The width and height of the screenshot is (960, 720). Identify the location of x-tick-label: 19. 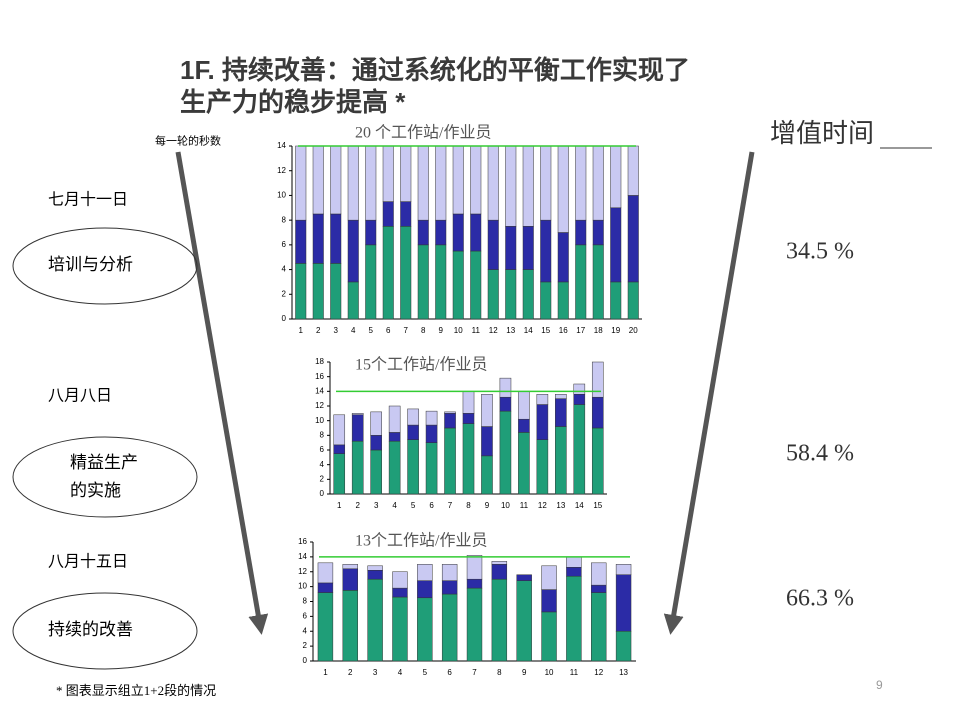
(615, 330).